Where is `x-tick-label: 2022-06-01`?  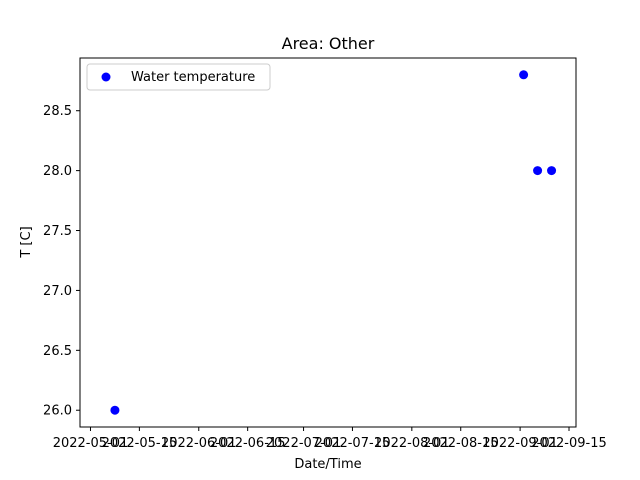
x-tick-label: 2022-06-01 is located at coordinates (199, 443).